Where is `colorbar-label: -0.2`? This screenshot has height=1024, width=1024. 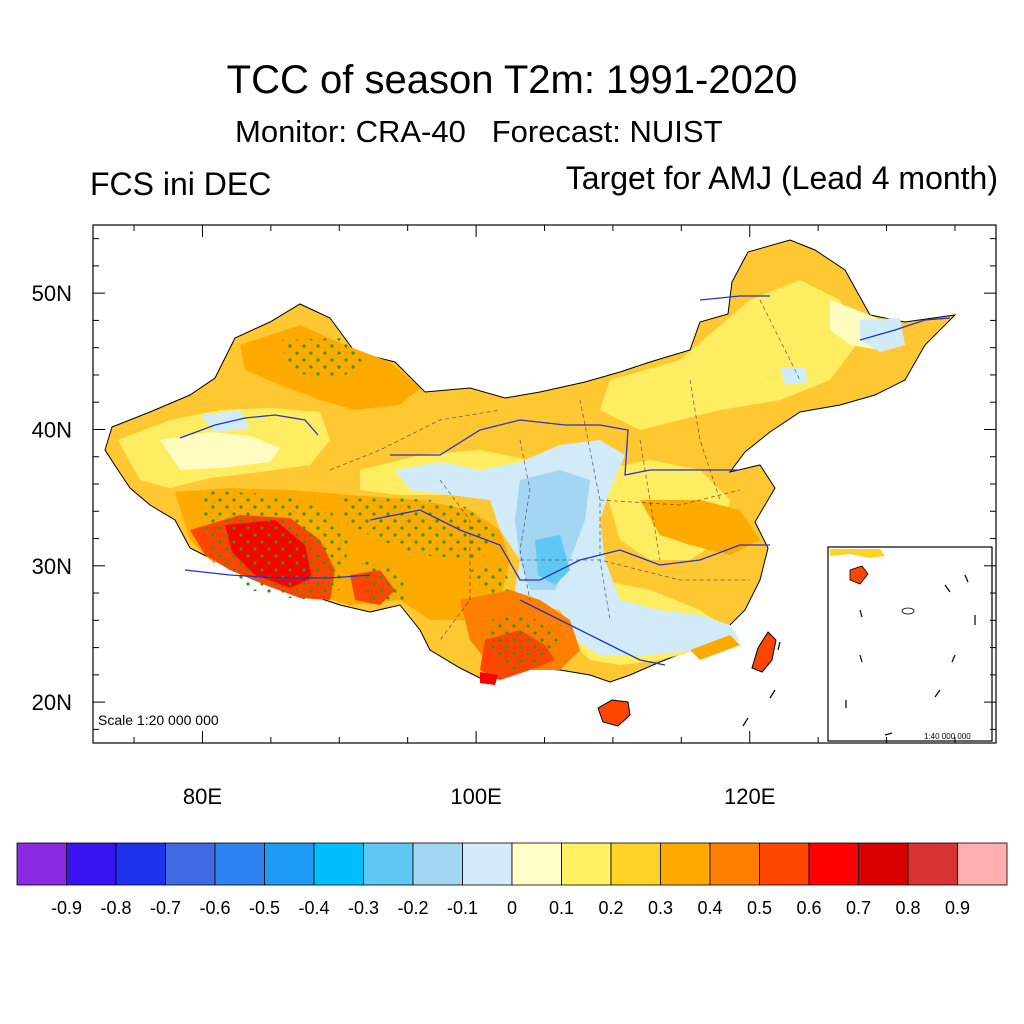
colorbar-label: -0.2 is located at coordinates (412, 908).